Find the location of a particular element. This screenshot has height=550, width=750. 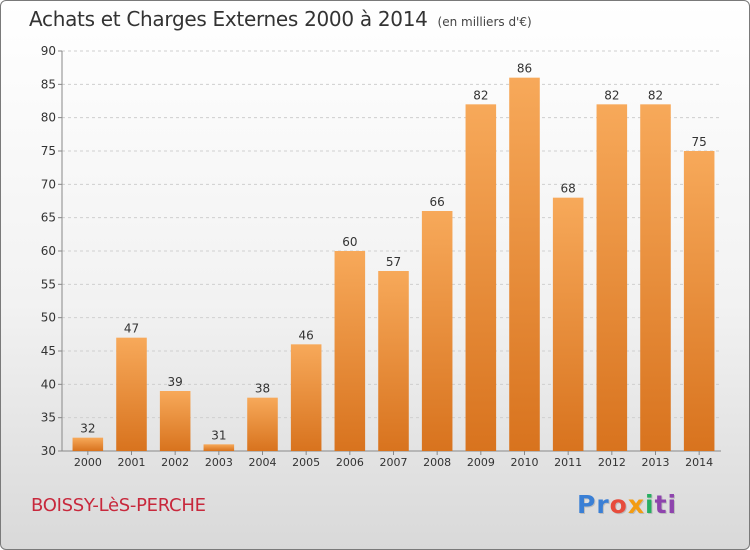

bar-2010 is located at coordinates (524, 264).